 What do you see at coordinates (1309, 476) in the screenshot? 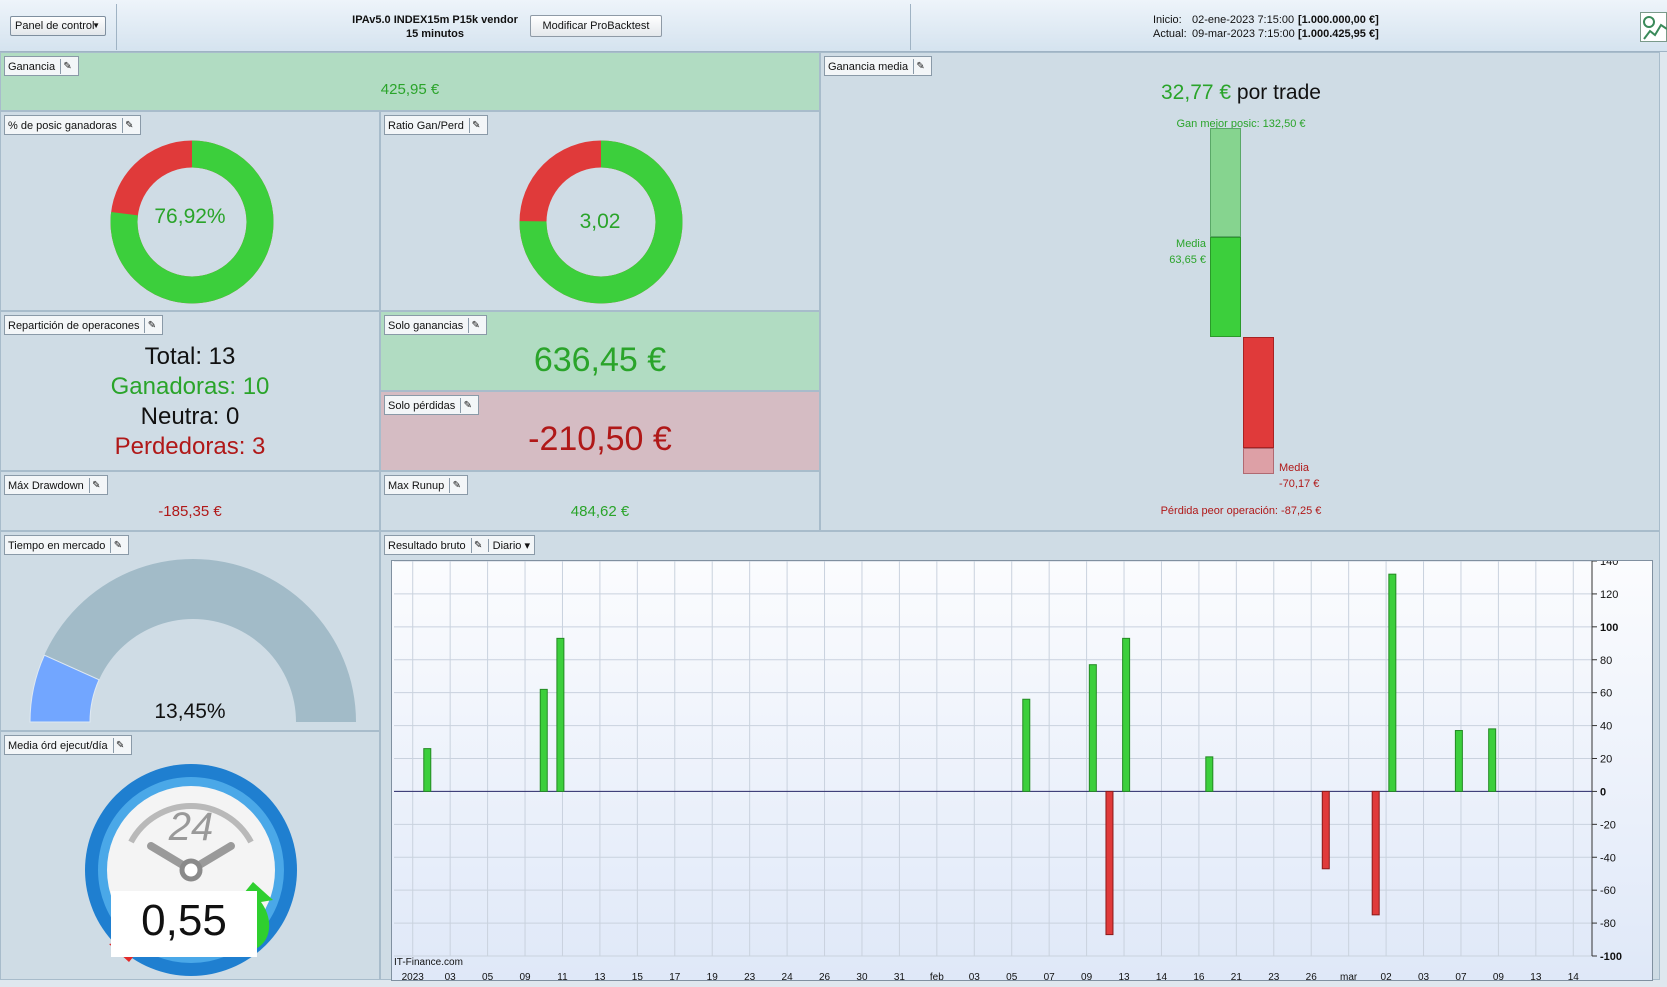
I see `average-loss-labels: Media -70,17 €` at bounding box center [1309, 476].